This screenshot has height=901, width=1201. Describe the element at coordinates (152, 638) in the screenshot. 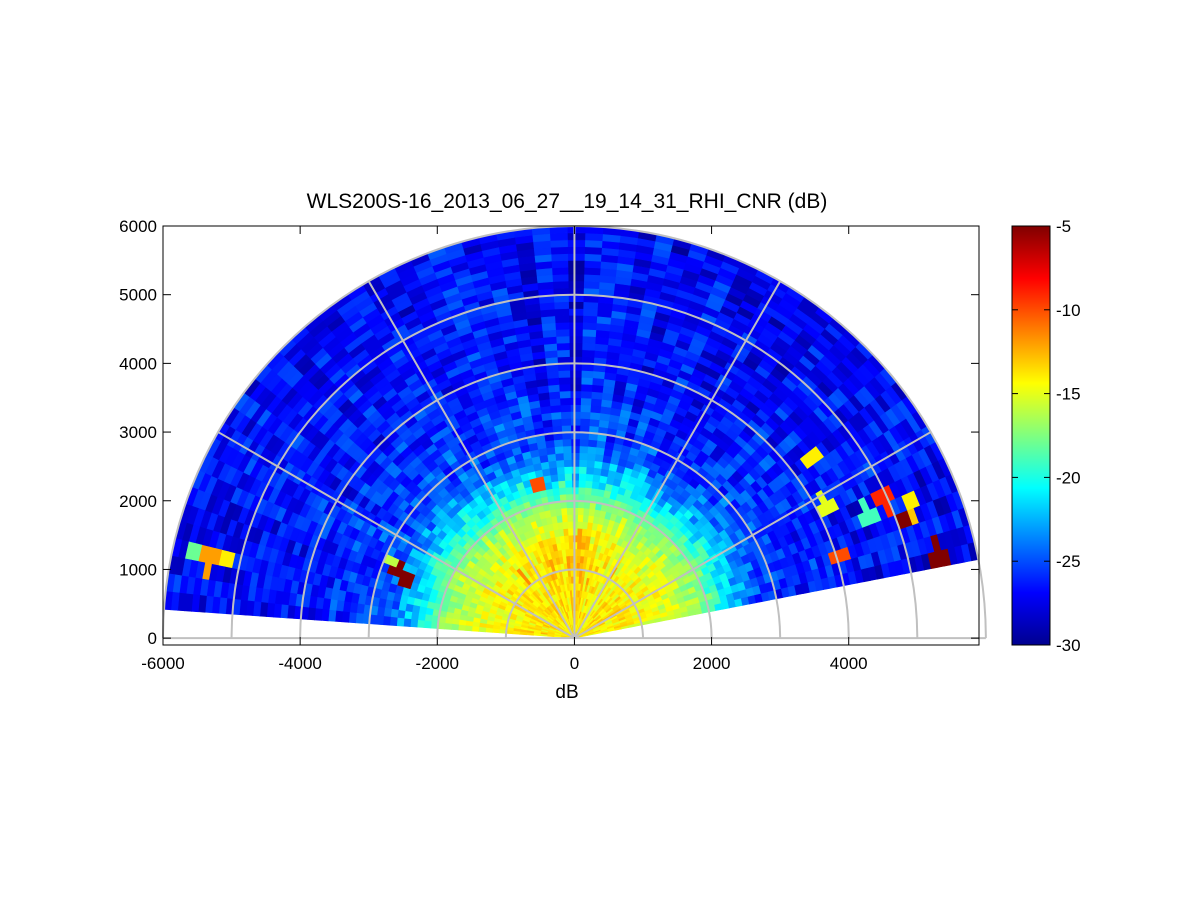

I see `y-tick-label: 0` at that location.